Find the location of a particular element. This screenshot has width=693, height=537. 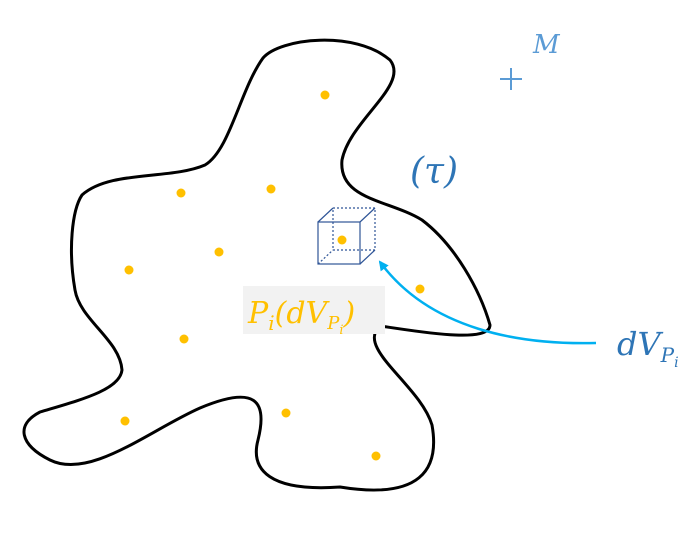

label-dv: dVPi is located at coordinates (648, 348).